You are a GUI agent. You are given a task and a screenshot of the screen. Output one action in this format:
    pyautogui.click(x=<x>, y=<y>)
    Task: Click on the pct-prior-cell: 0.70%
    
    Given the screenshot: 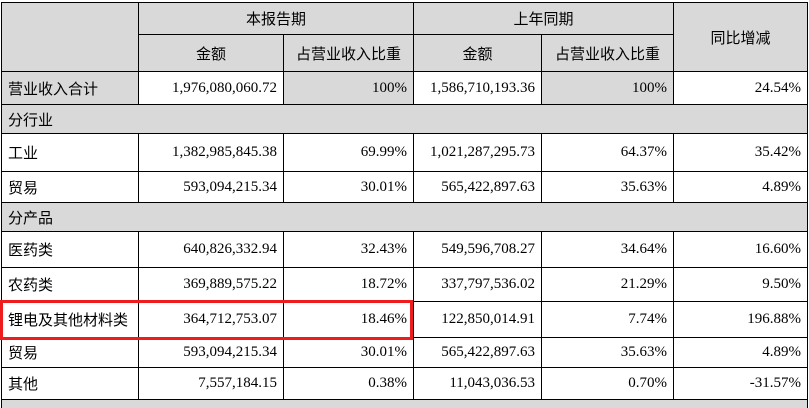 What is the action you would take?
    pyautogui.click(x=608, y=383)
    